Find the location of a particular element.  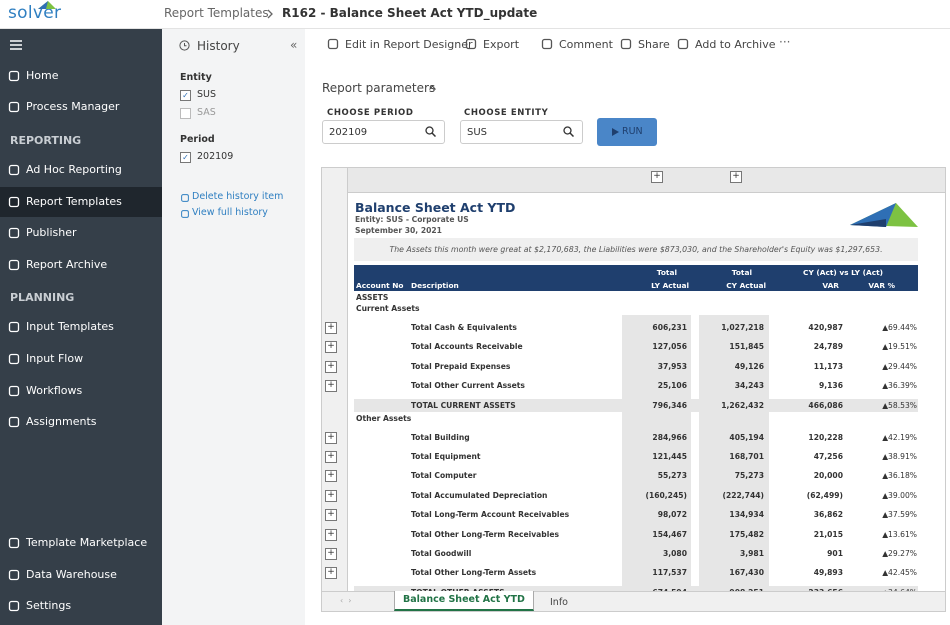

checkbox is located at coordinates (185, 113).